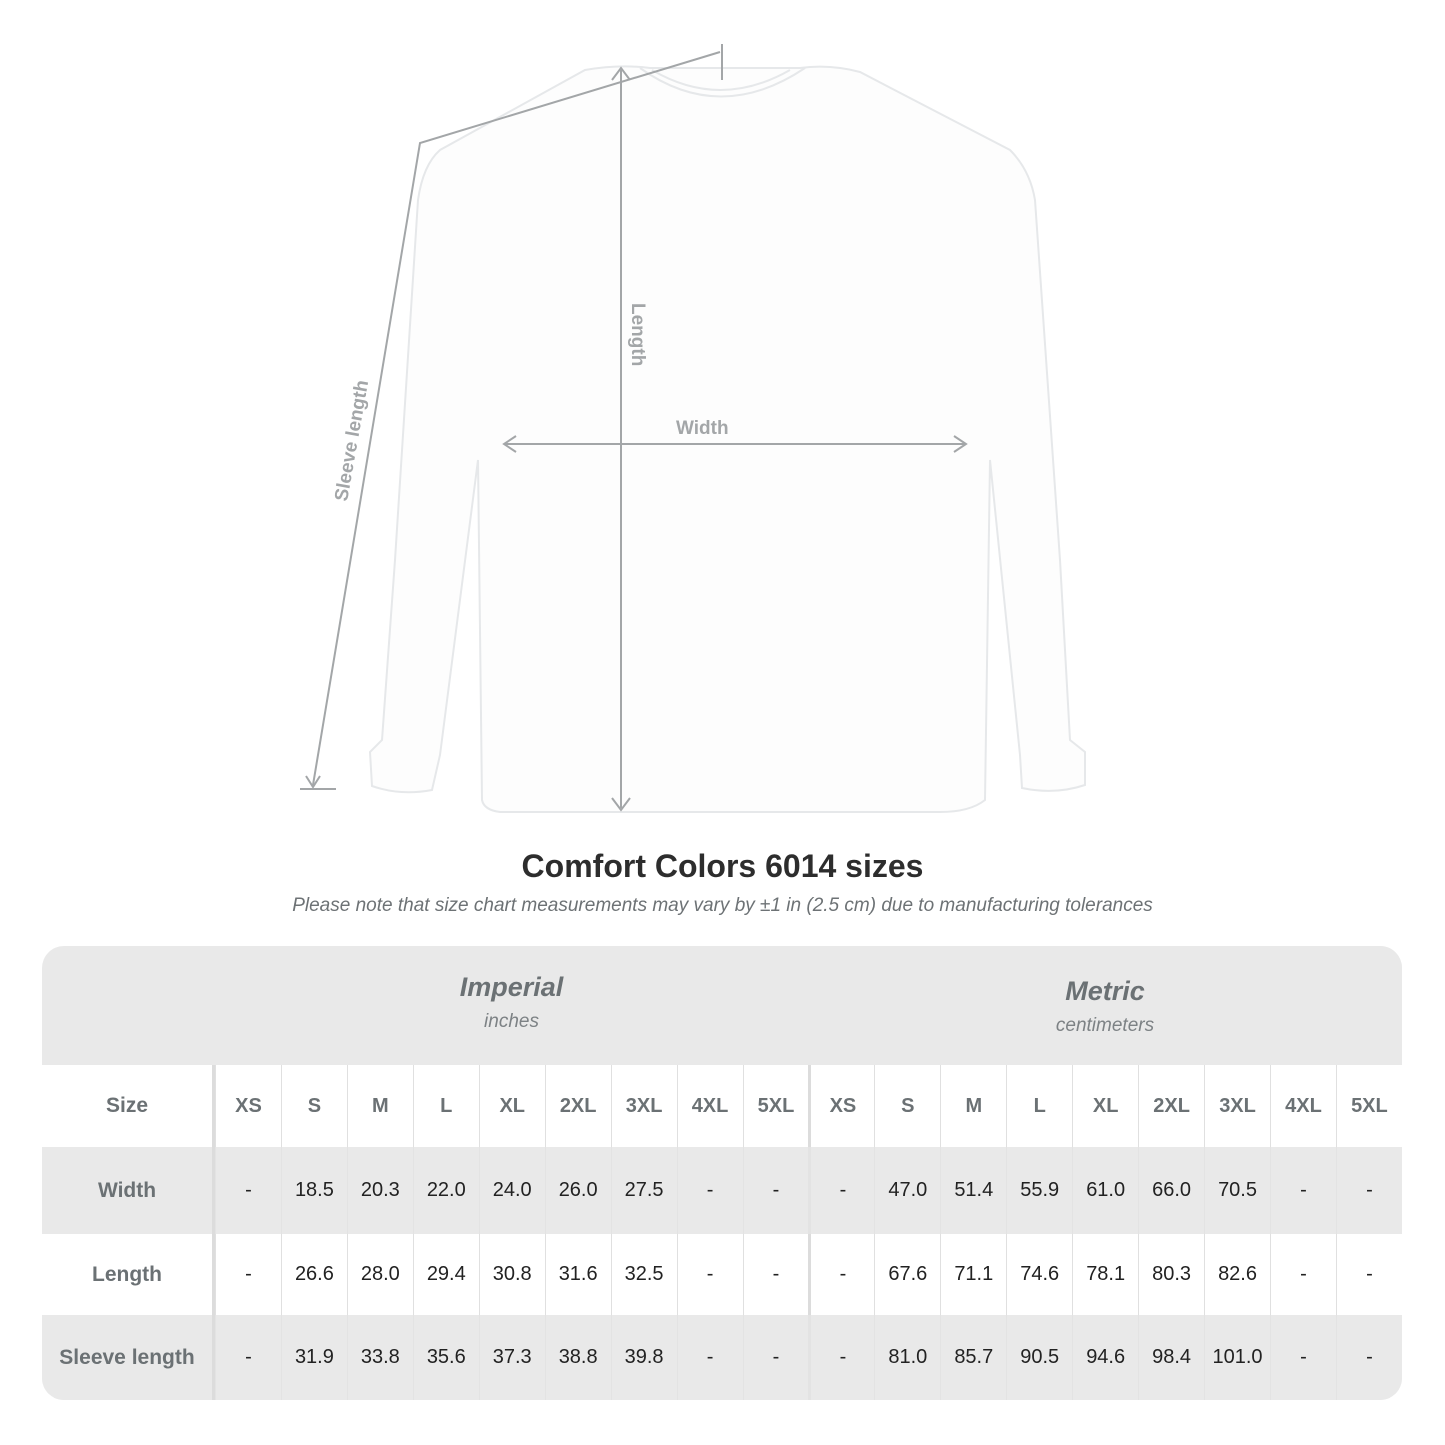 This screenshot has width=1445, height=1445. What do you see at coordinates (511, 1005) in the screenshot?
I see `imperial-header: Imperial inches` at bounding box center [511, 1005].